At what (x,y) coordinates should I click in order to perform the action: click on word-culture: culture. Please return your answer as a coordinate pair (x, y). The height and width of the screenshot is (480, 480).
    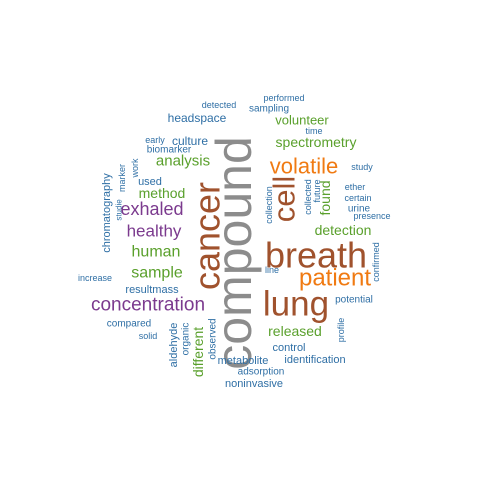
    Looking at the image, I should click on (190, 141).